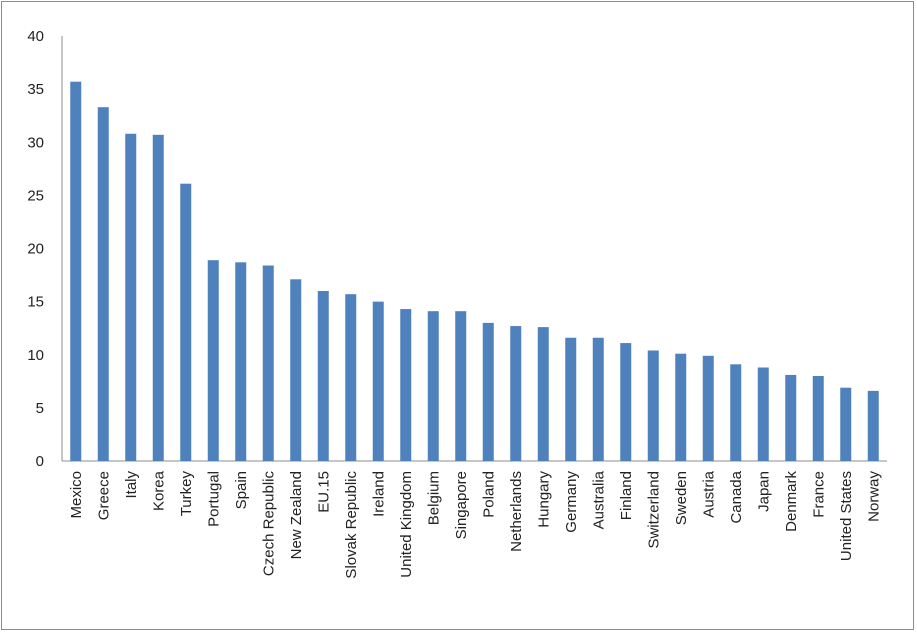 The width and height of the screenshot is (917, 633). I want to click on y-tick-label: 5, so click(40, 408).